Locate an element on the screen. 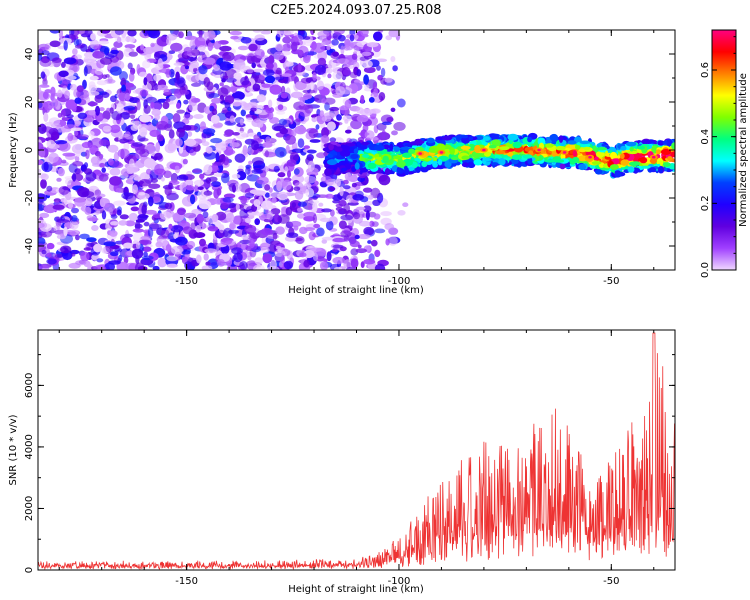 This screenshot has height=600, width=750. x-tick-label: -50 is located at coordinates (611, 281).